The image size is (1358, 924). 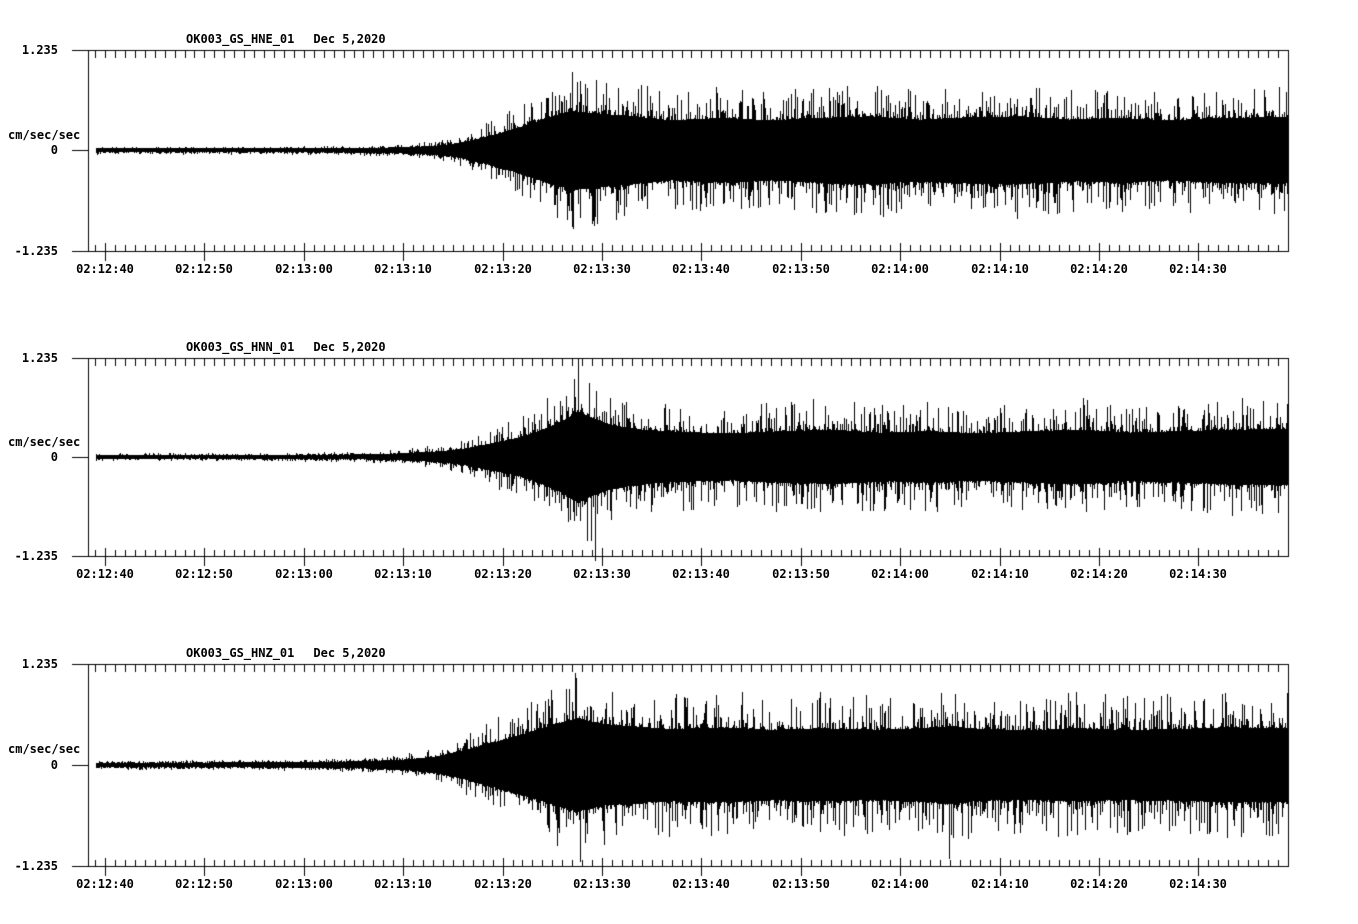 What do you see at coordinates (240, 653) in the screenshot?
I see `trace-station-label: OK003_GS_HNZ_01` at bounding box center [240, 653].